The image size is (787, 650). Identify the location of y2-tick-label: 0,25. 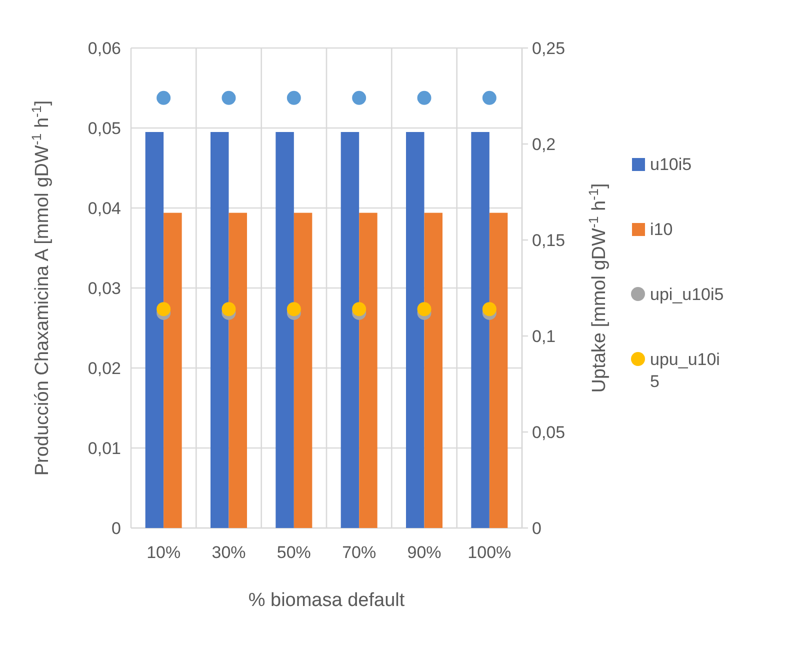
(549, 48).